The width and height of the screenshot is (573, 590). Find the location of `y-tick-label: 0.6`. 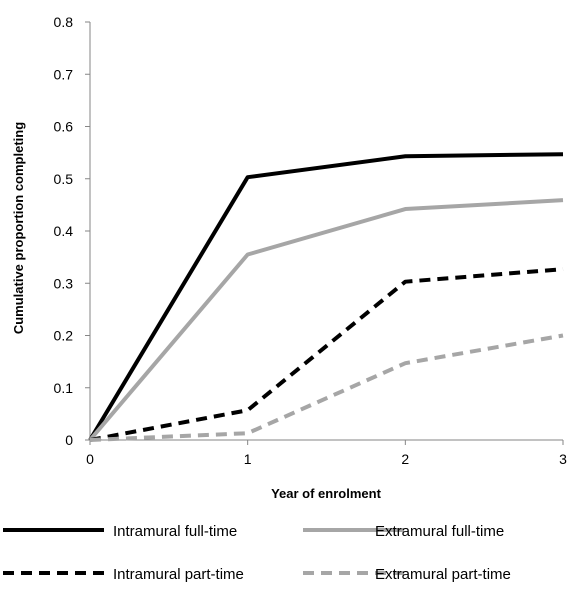

y-tick-label: 0.6 is located at coordinates (64, 127).